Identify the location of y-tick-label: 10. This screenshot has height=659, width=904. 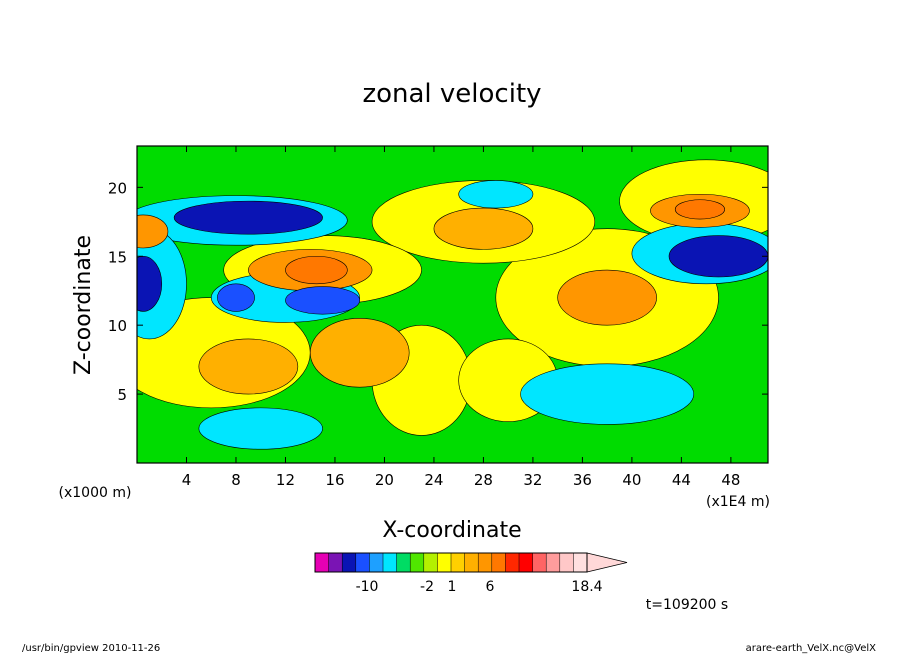
(117, 326).